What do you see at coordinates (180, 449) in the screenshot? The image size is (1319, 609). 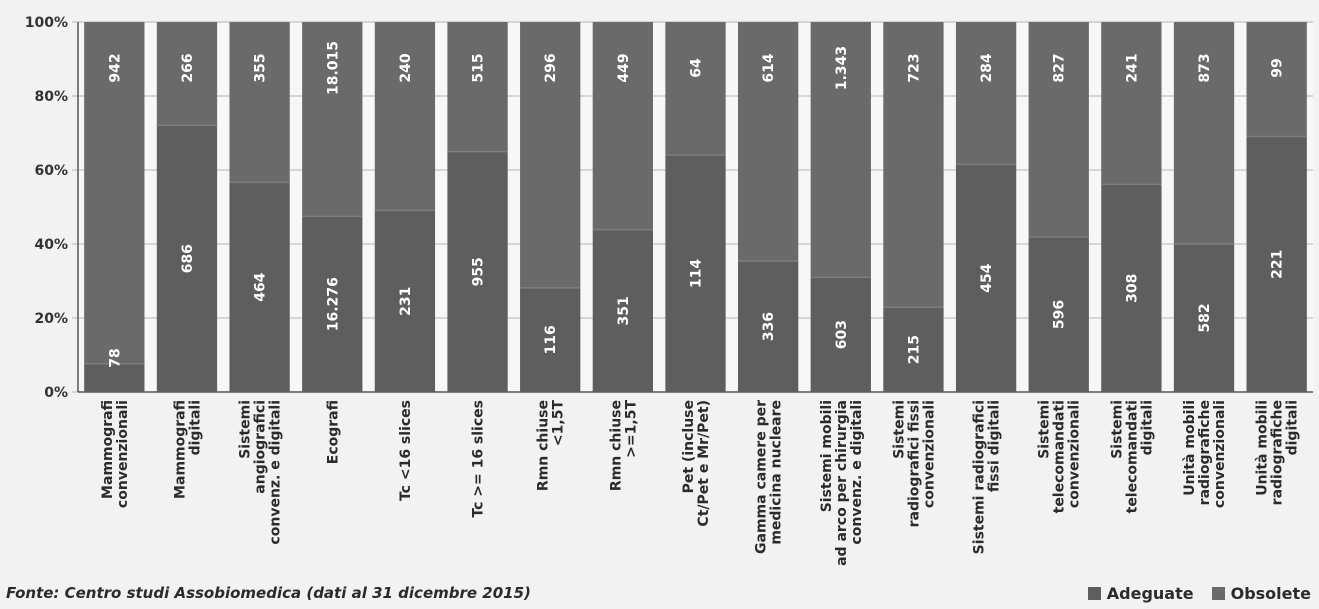 I see `category-label-line: Mammografi` at bounding box center [180, 449].